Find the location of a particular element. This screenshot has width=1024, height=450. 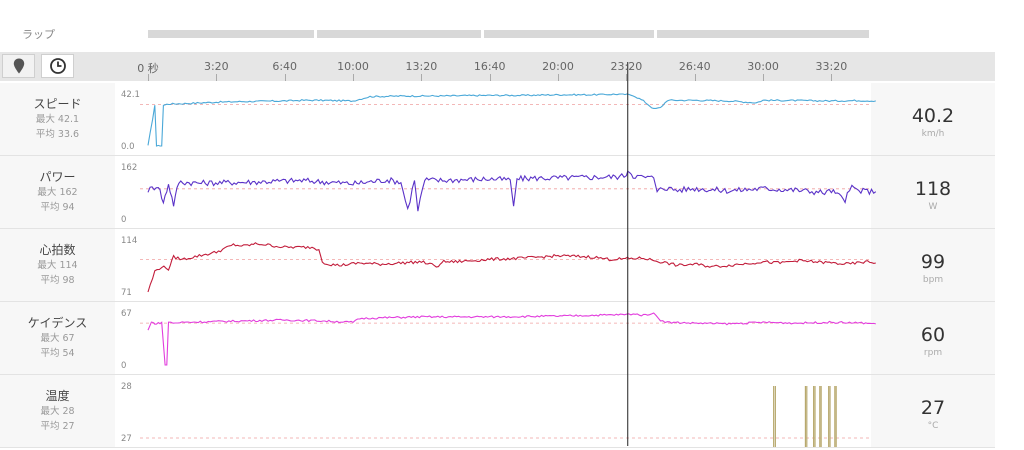

metric-max: 最大 67 is located at coordinates (57, 338).